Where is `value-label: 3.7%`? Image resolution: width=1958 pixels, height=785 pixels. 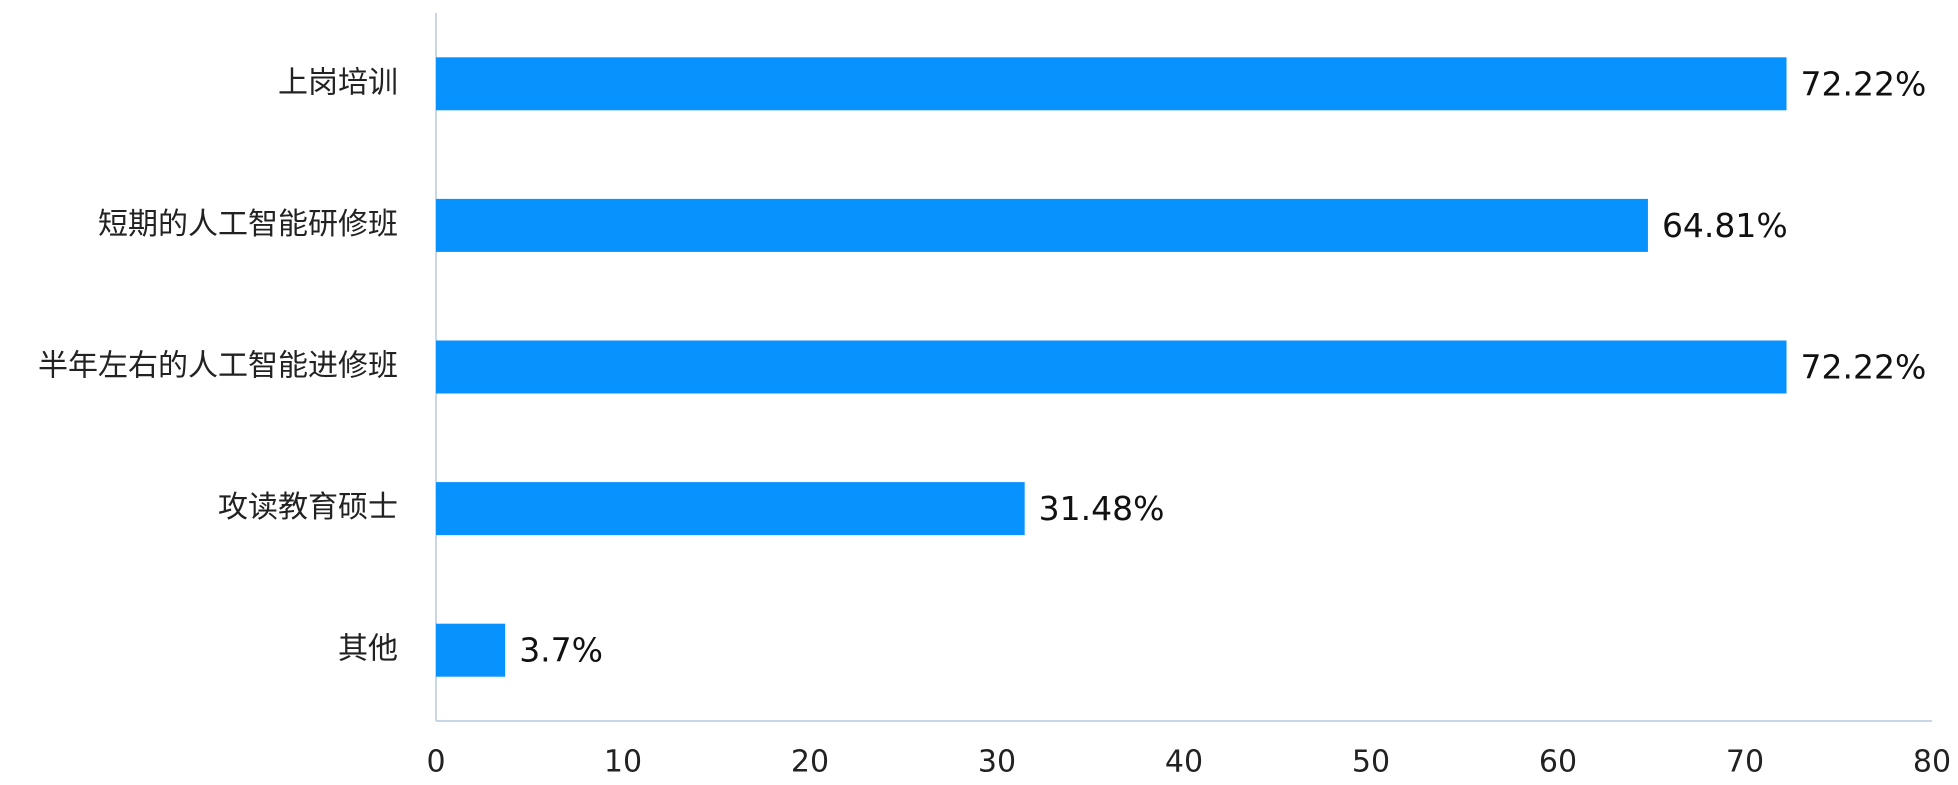 value-label: 3.7% is located at coordinates (561, 650).